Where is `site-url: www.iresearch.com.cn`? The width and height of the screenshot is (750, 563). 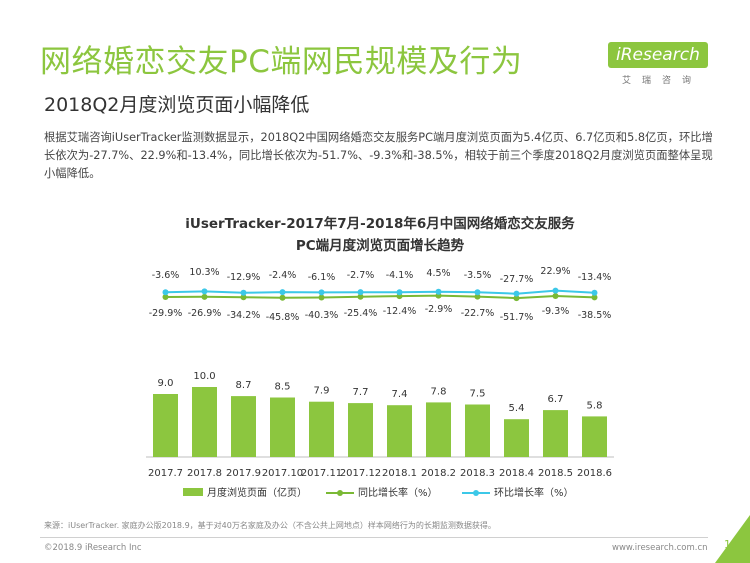 site-url: www.iresearch.com.cn is located at coordinates (660, 548).